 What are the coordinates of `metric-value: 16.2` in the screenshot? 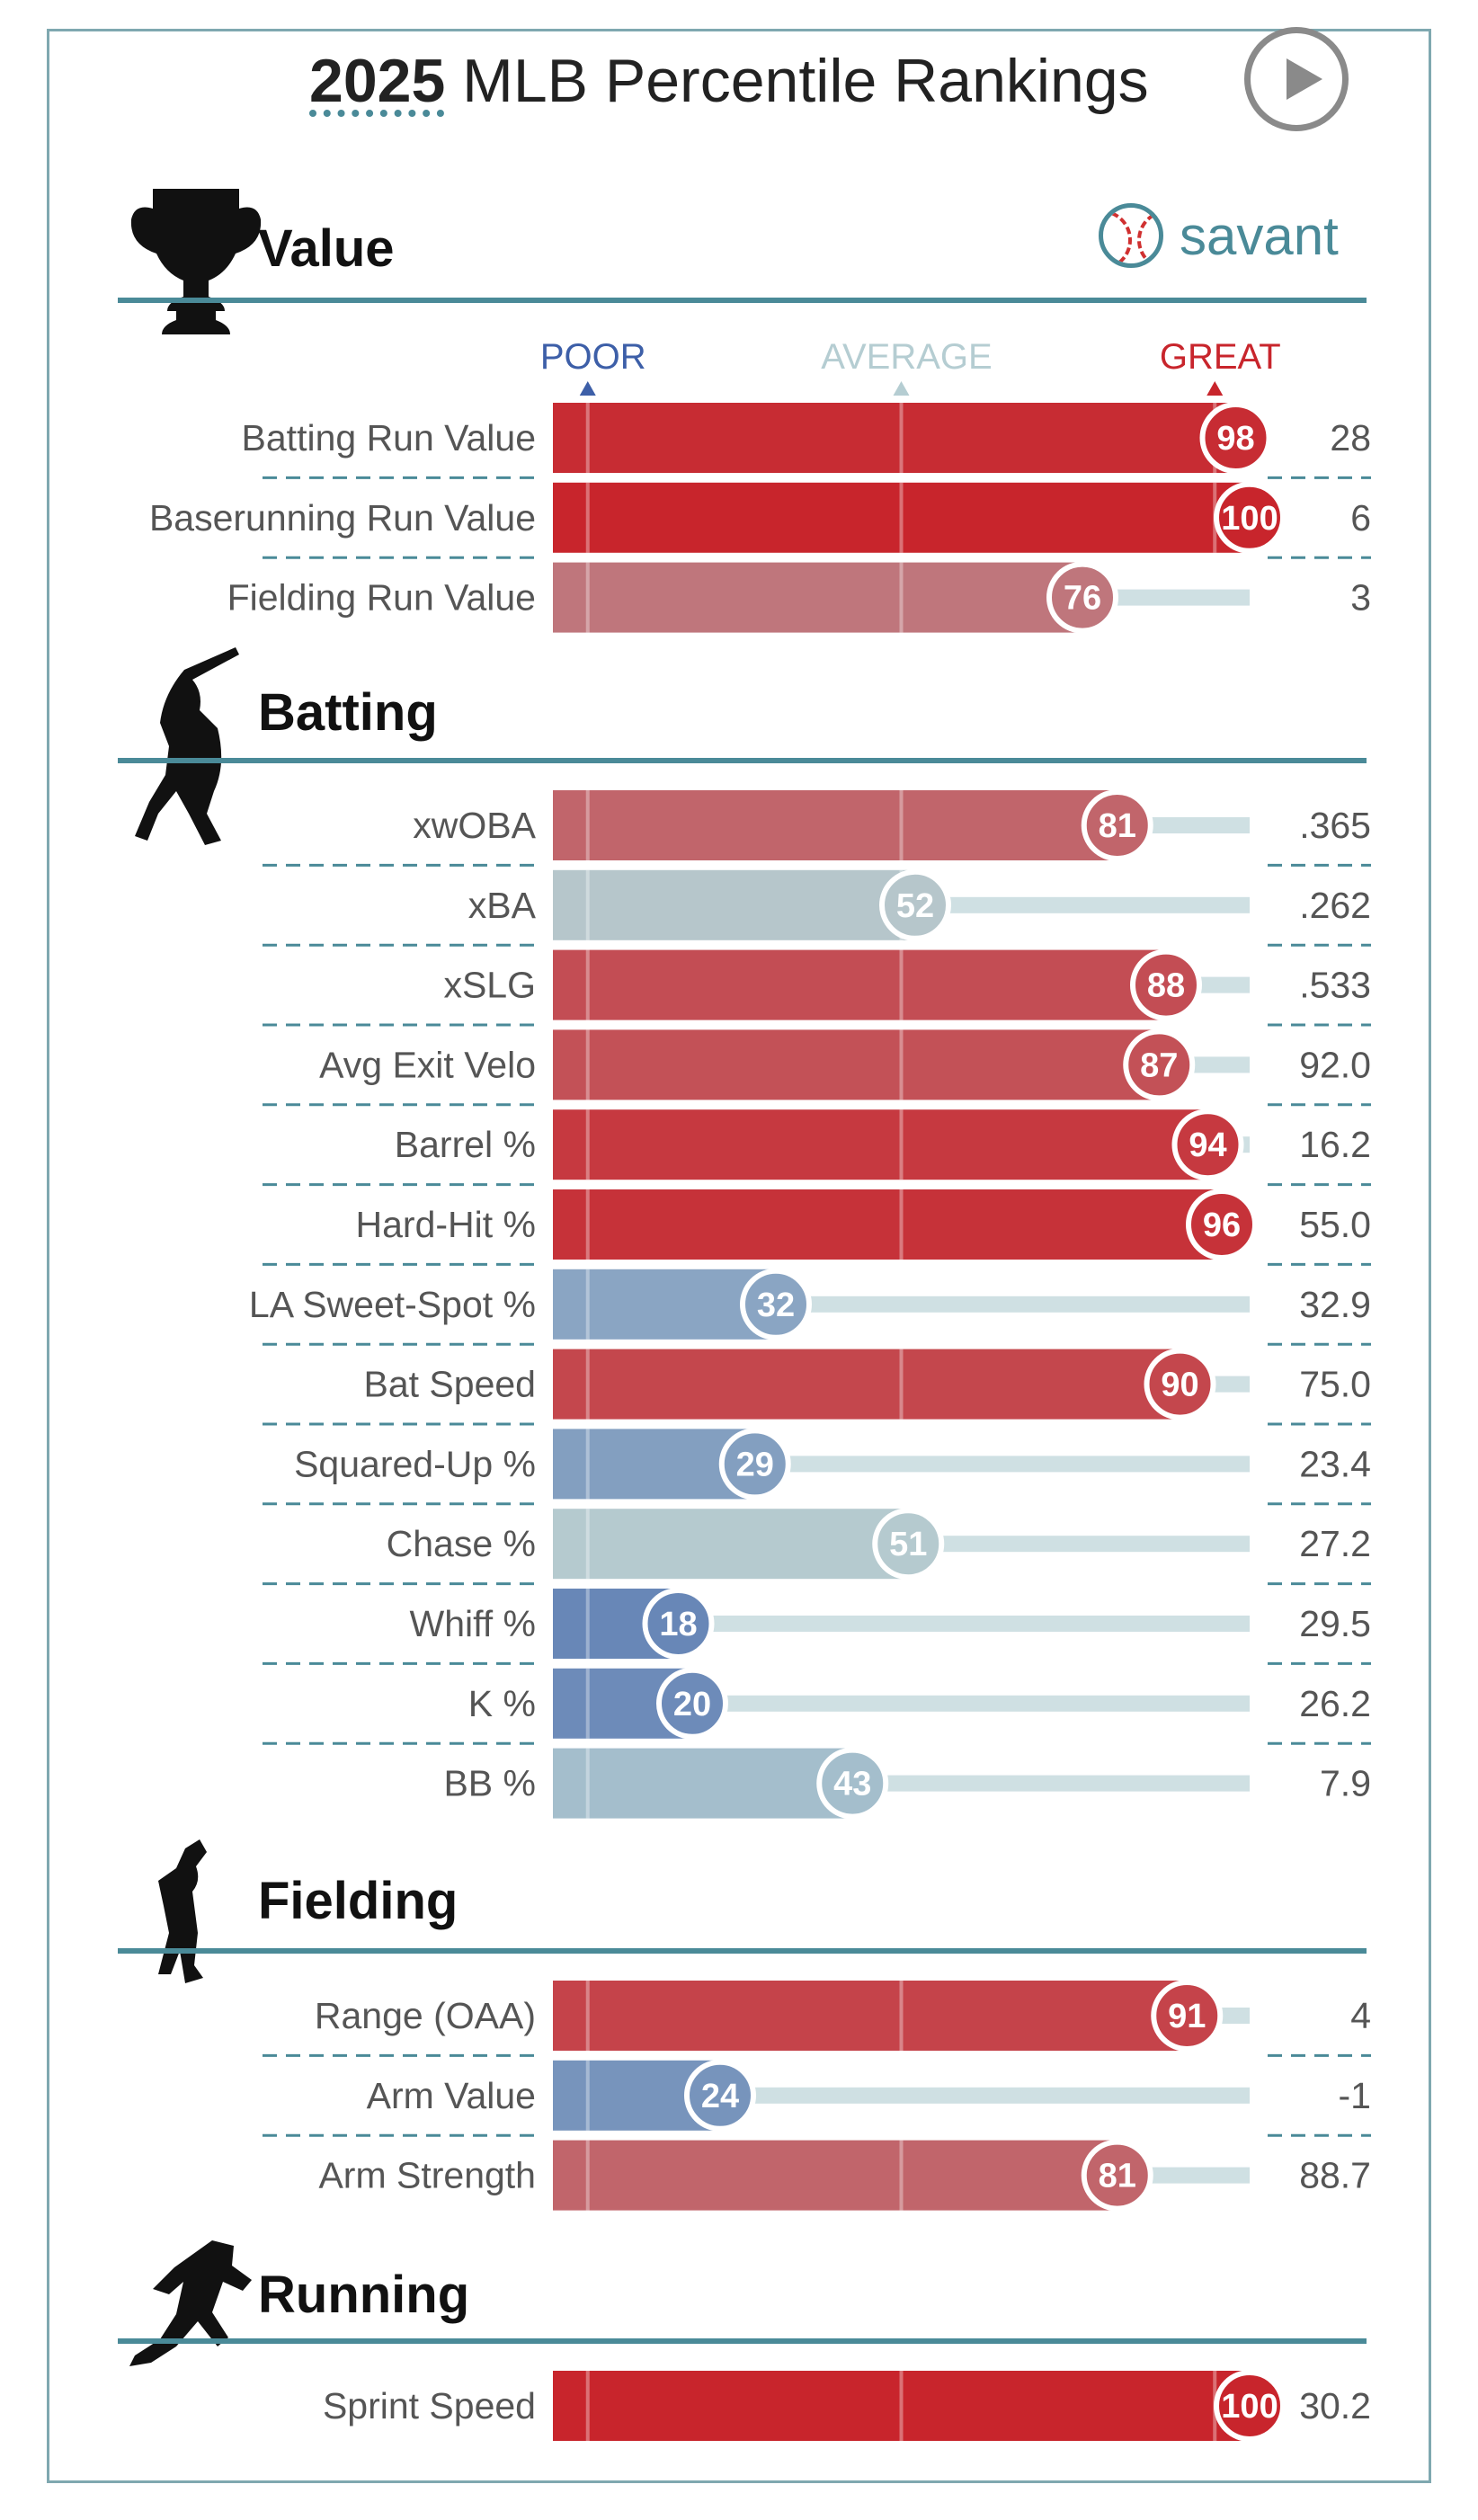 It's located at (1335, 1144).